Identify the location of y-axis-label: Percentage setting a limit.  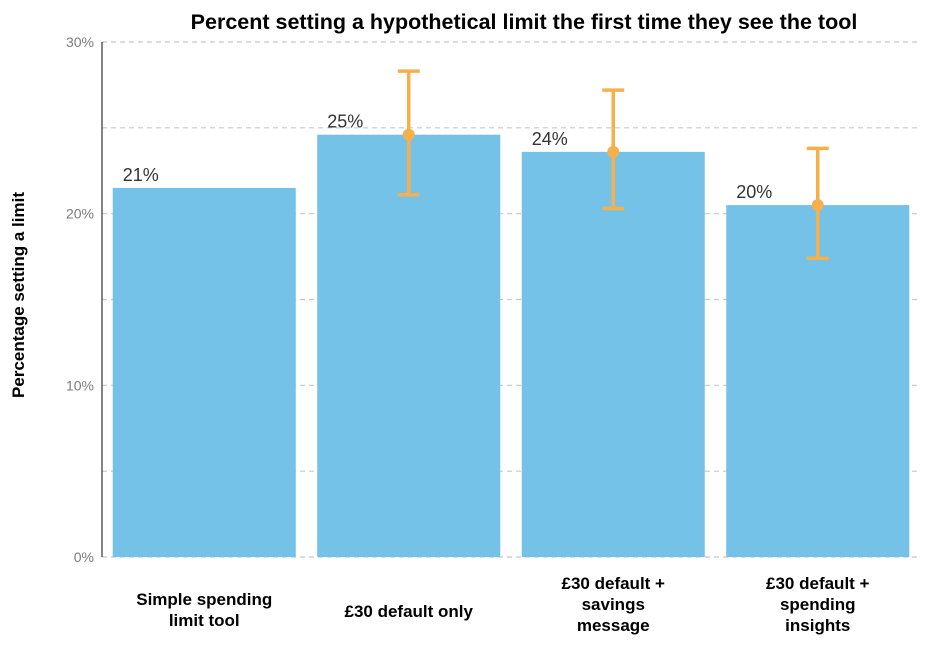
(18, 295).